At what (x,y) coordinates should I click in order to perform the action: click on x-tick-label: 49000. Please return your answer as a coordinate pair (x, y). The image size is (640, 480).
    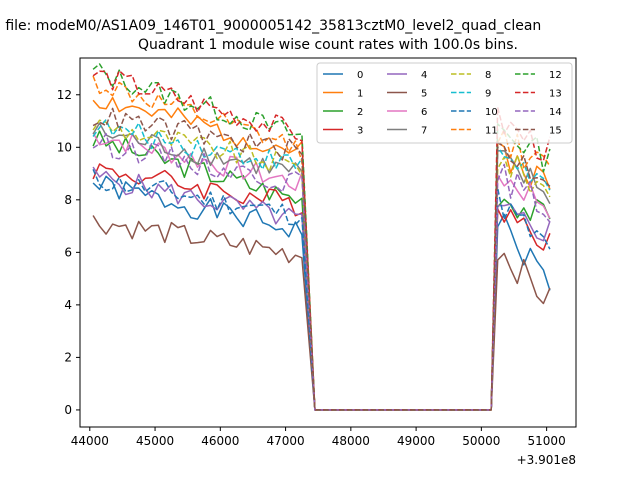
    Looking at the image, I should click on (416, 441).